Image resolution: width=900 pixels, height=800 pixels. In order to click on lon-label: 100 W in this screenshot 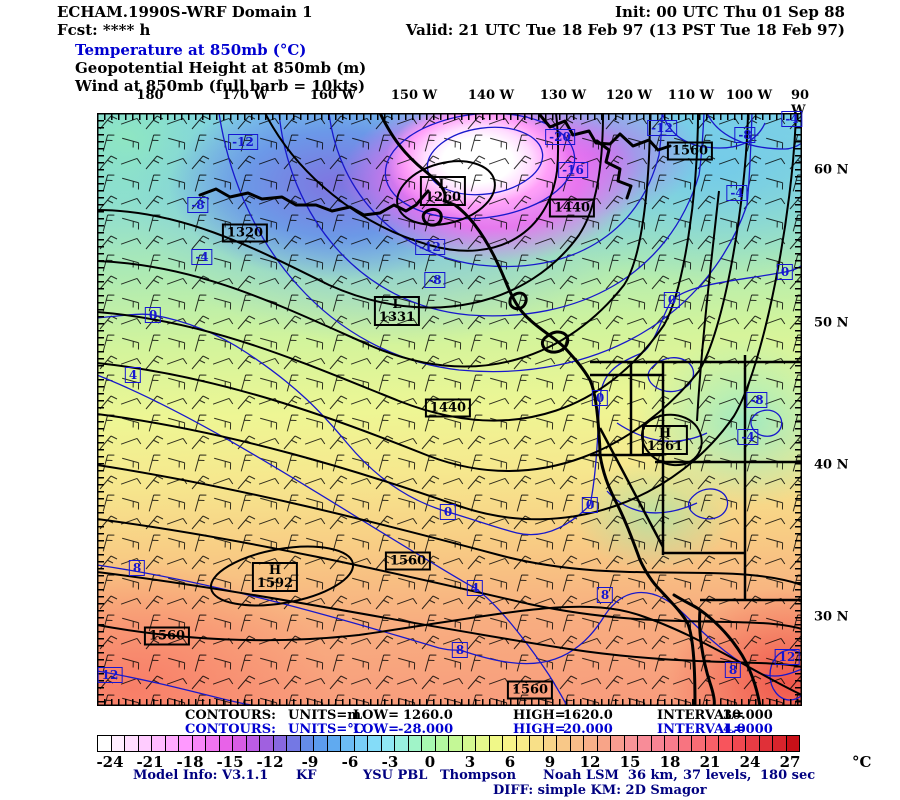, I will do `click(749, 95)`.